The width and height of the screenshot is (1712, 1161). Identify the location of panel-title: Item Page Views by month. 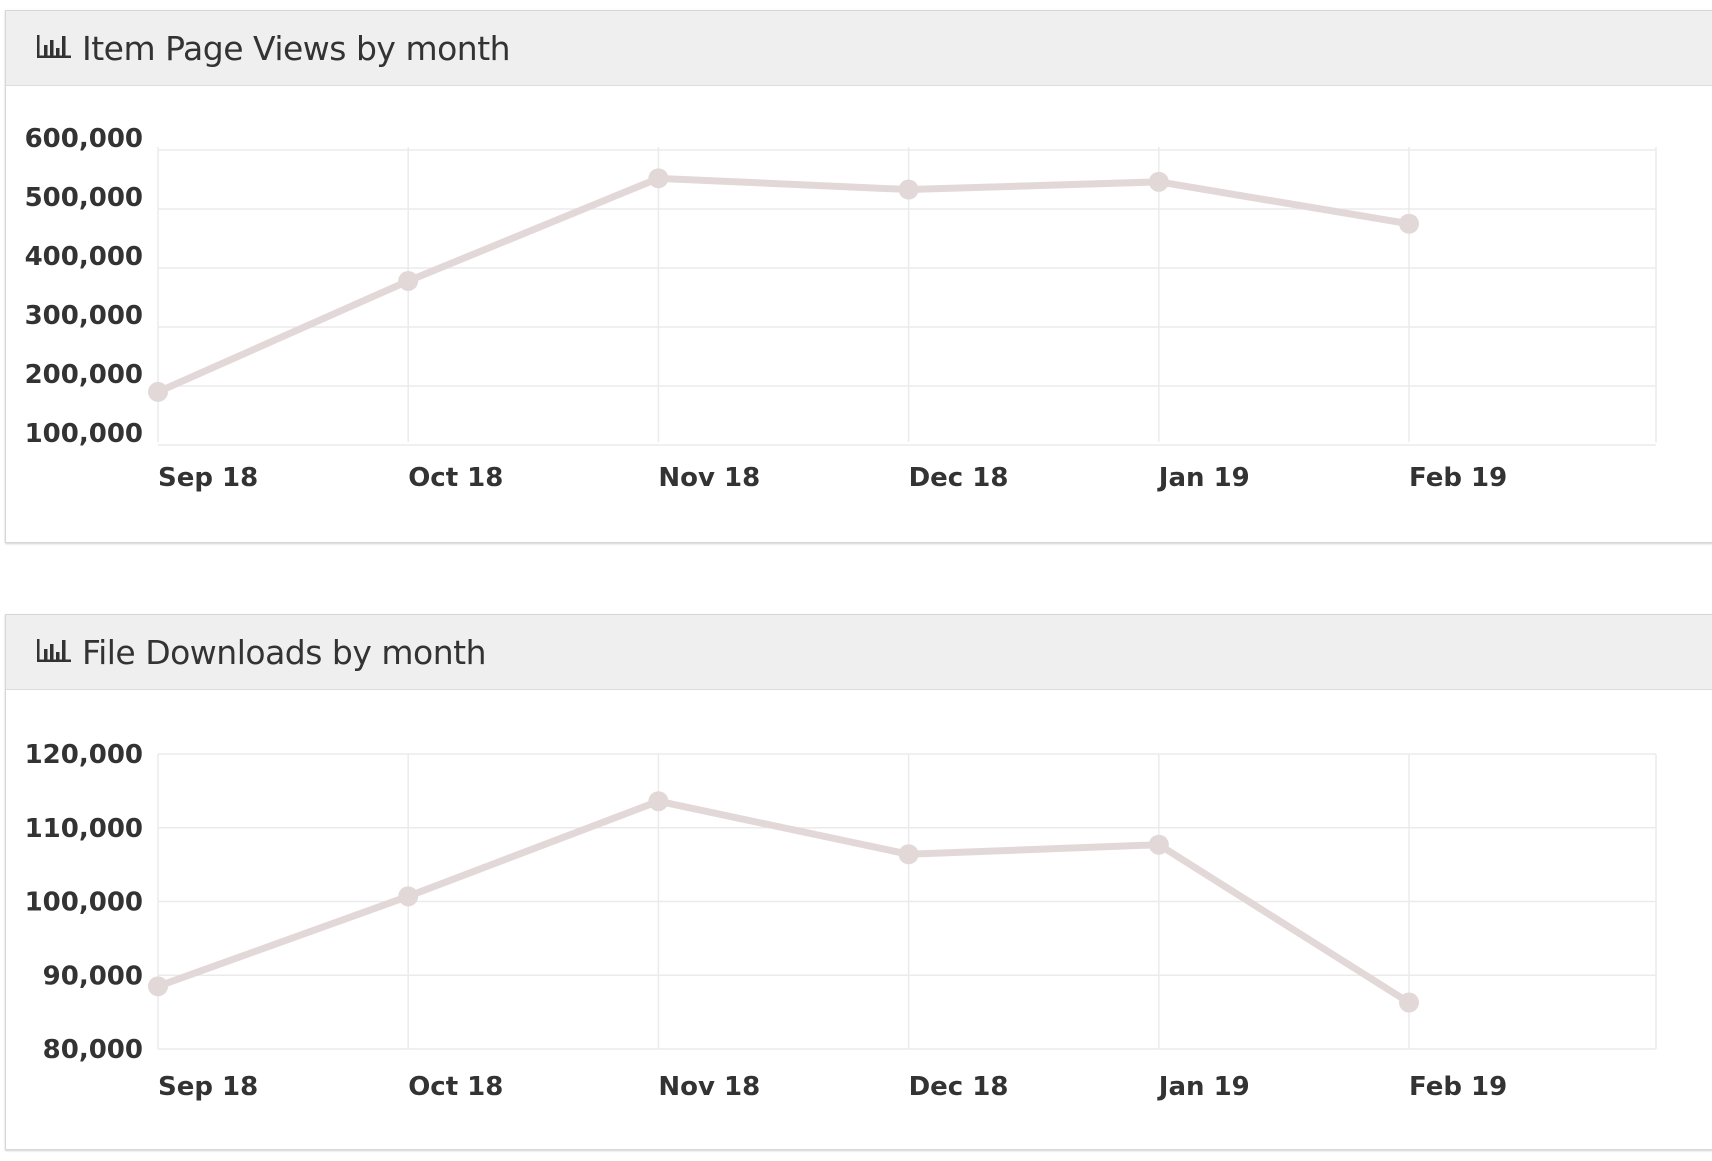
(296, 48).